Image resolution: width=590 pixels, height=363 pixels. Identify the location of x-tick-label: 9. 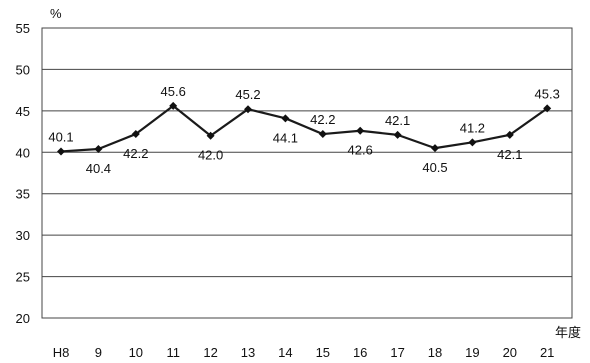
(98, 352).